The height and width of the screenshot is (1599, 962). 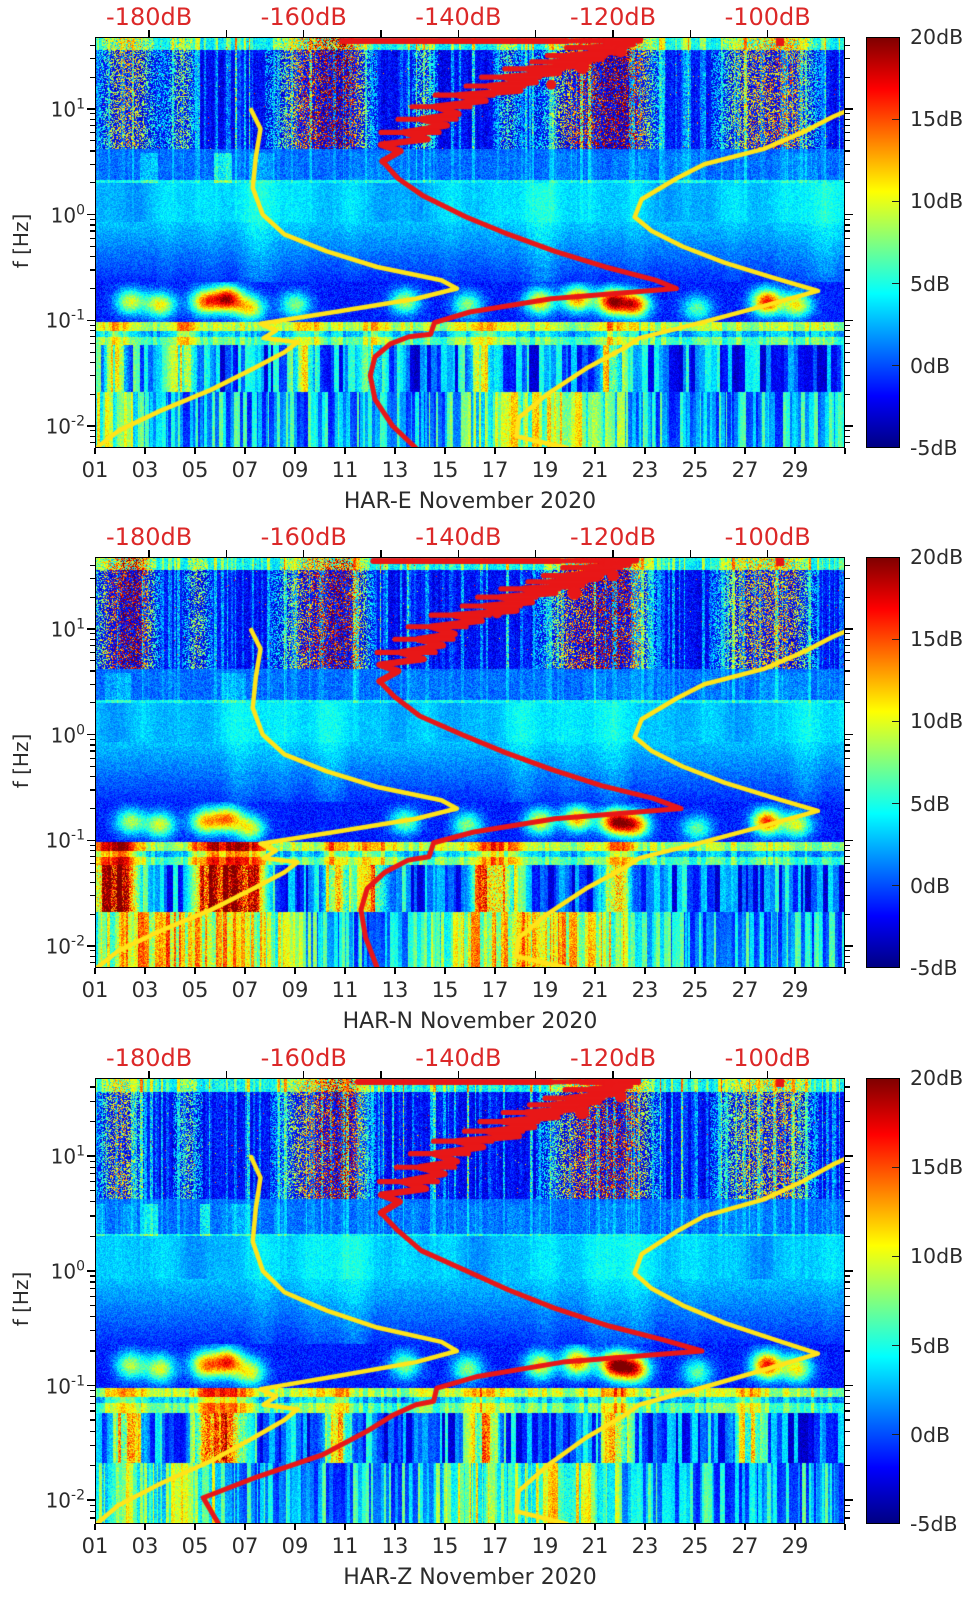 I want to click on colorbar, so click(x=883, y=1301).